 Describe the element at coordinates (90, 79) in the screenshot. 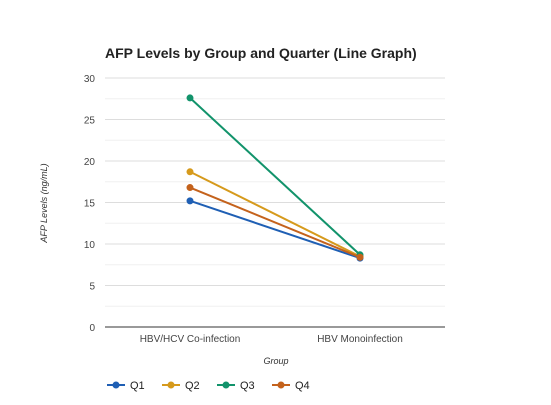

I see `y-tick-label: 30` at that location.